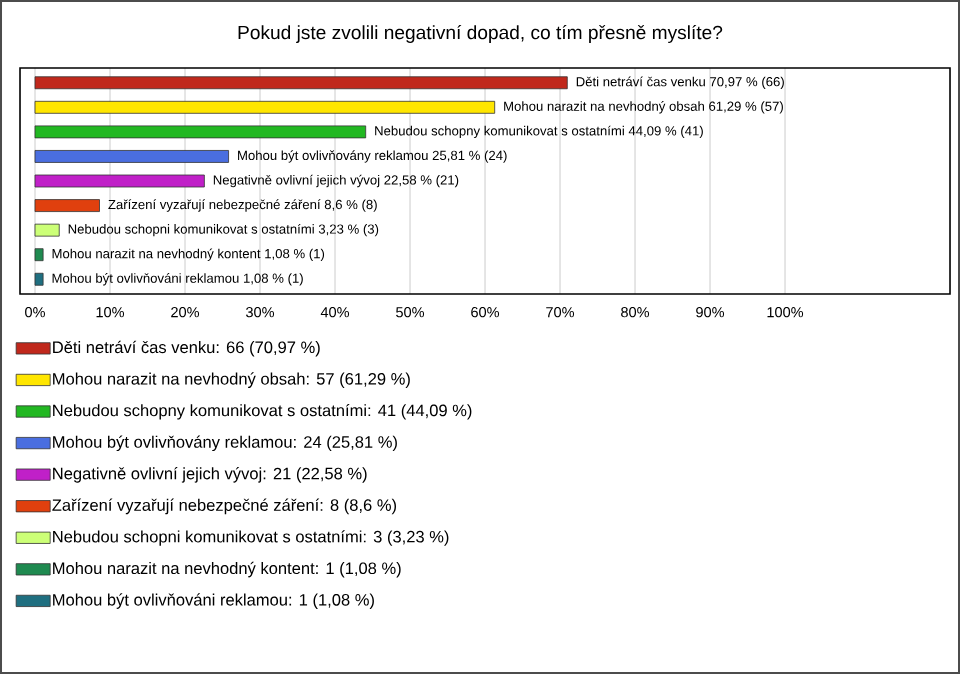  What do you see at coordinates (210, 475) in the screenshot?
I see `legend-label: Negativně ovlivní jejich vývoj: 21 (22,58 %)` at bounding box center [210, 475].